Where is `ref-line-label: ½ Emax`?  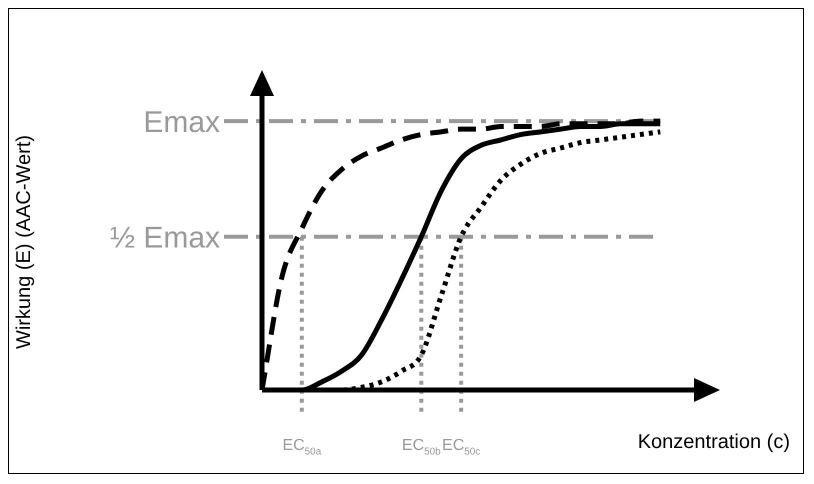
ref-line-label: ½ Emax is located at coordinates (165, 238).